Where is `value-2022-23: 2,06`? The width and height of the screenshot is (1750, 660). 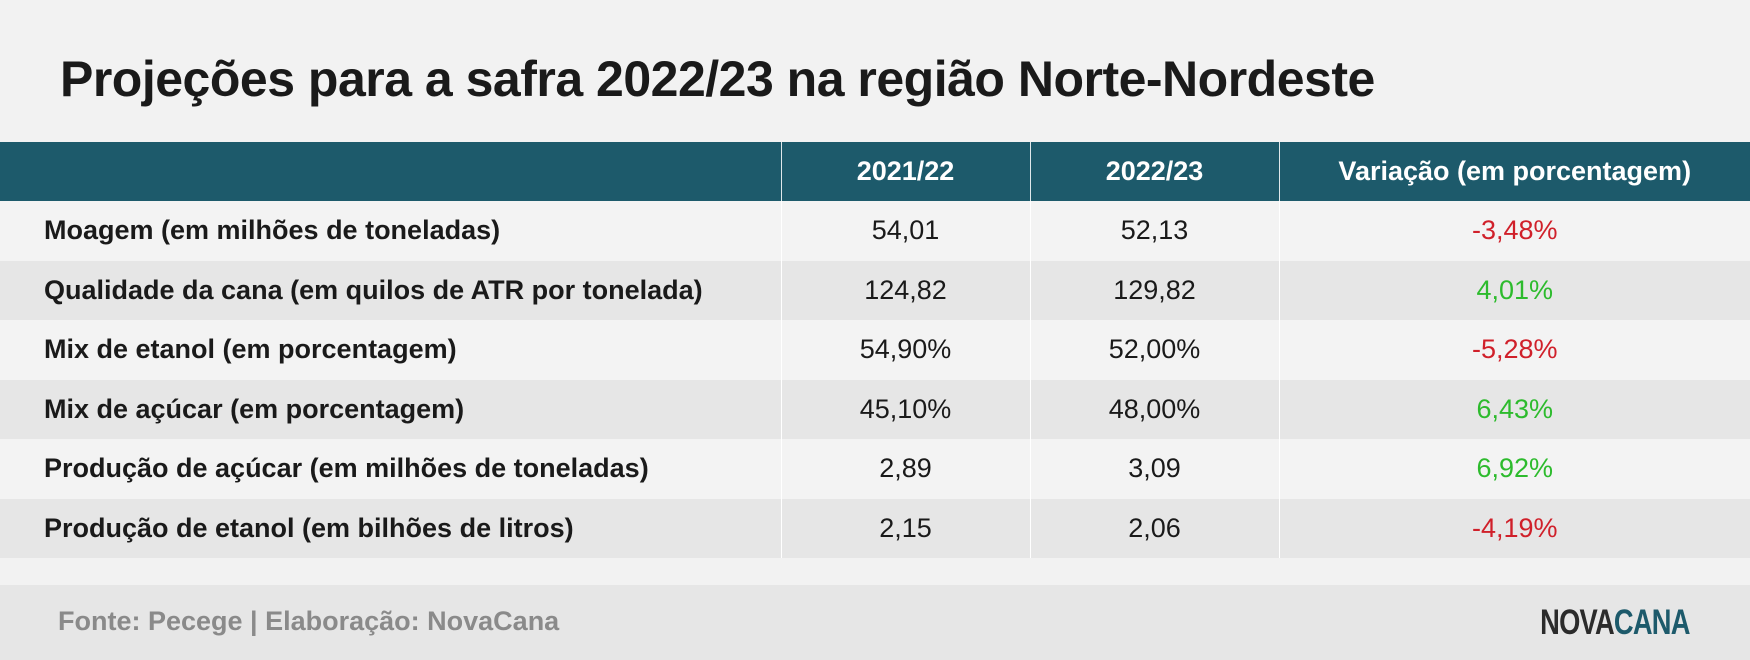 value-2022-23: 2,06 is located at coordinates (1154, 528).